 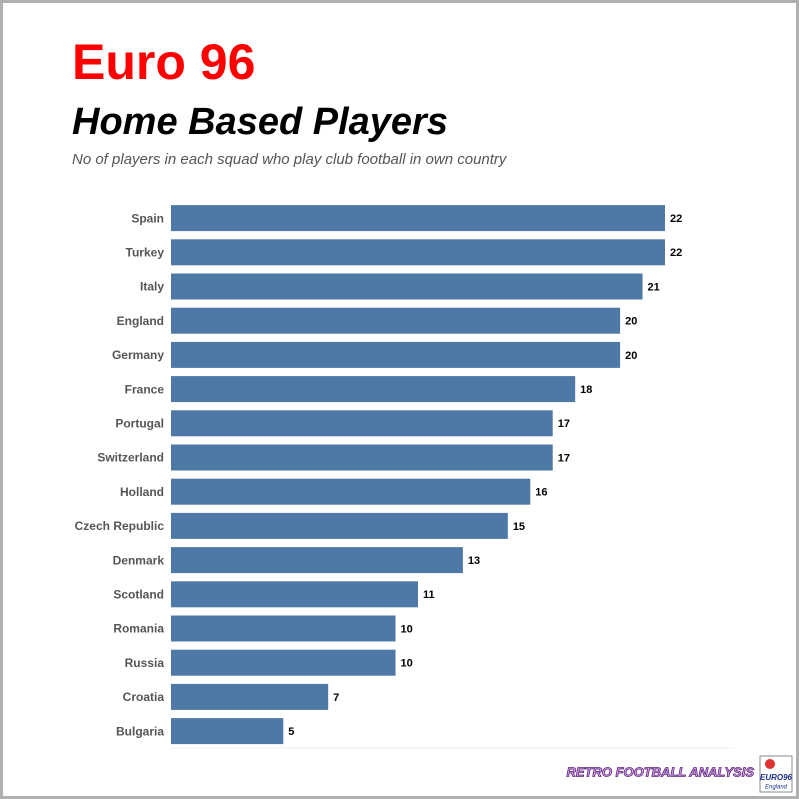 What do you see at coordinates (654, 287) in the screenshot?
I see `value-label: 21` at bounding box center [654, 287].